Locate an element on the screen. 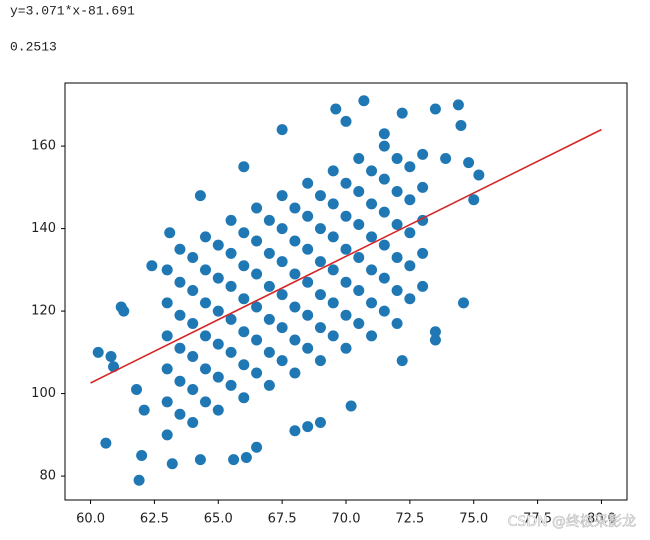 The image size is (650, 540). y-tick-label: 80 is located at coordinates (47, 476).